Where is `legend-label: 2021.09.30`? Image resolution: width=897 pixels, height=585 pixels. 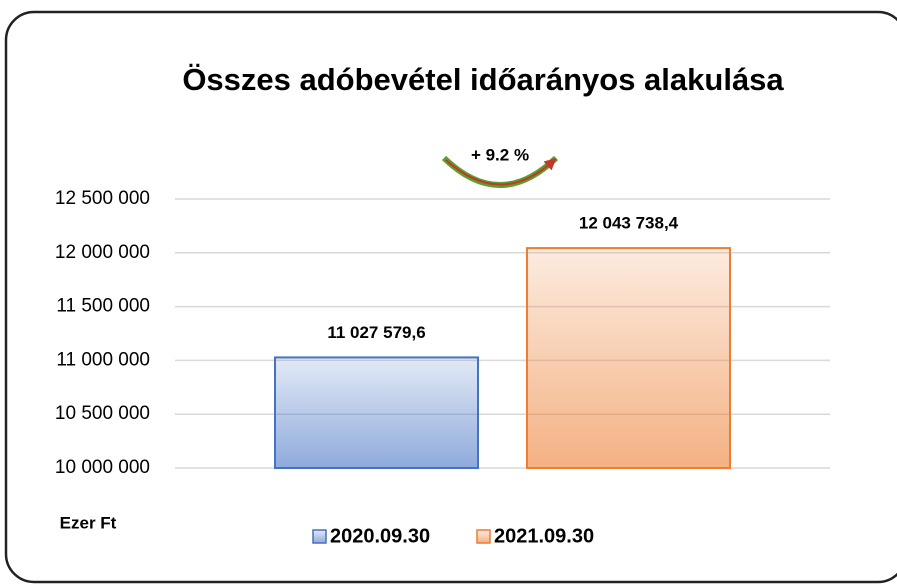
legend-label: 2021.09.30 is located at coordinates (544, 536).